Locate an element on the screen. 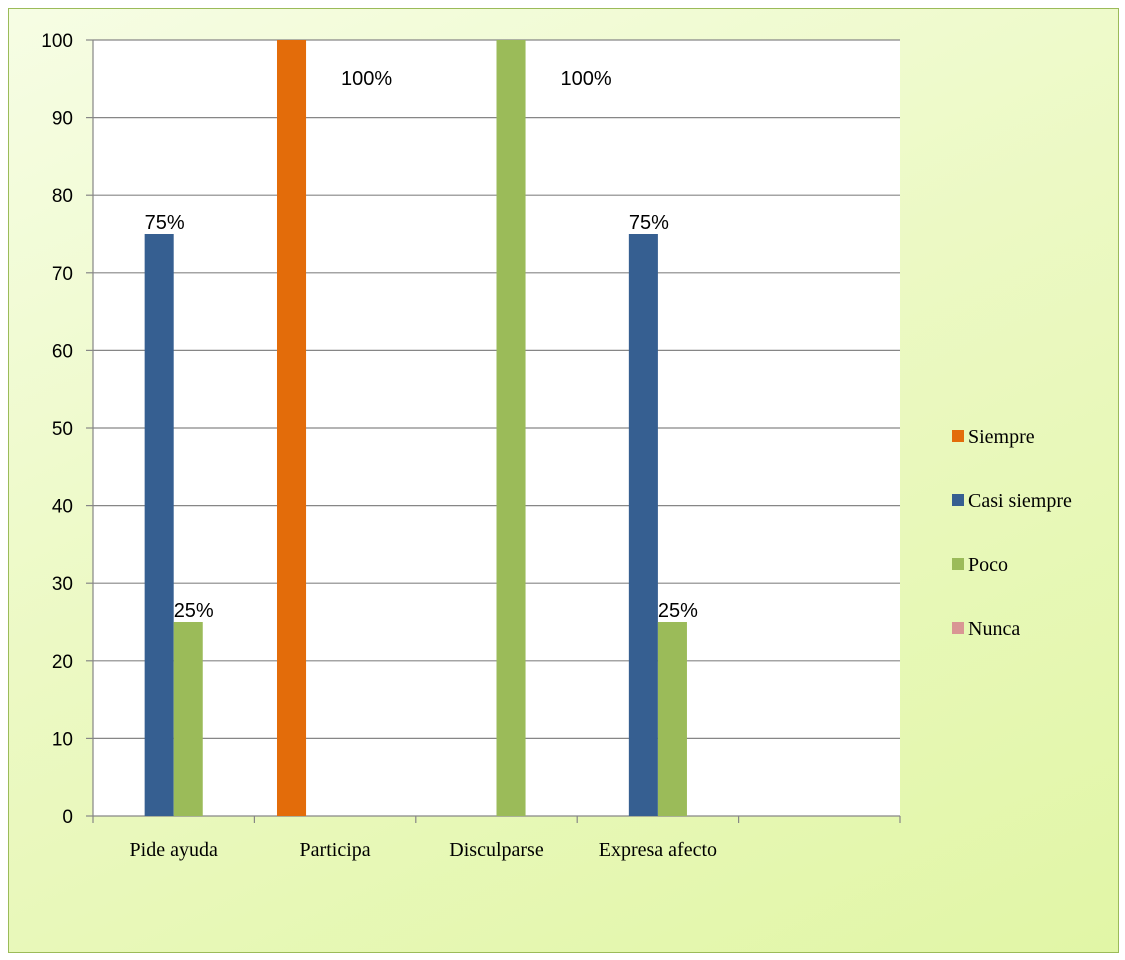 This screenshot has width=1125, height=960. legend-label: Siempre is located at coordinates (1001, 437).